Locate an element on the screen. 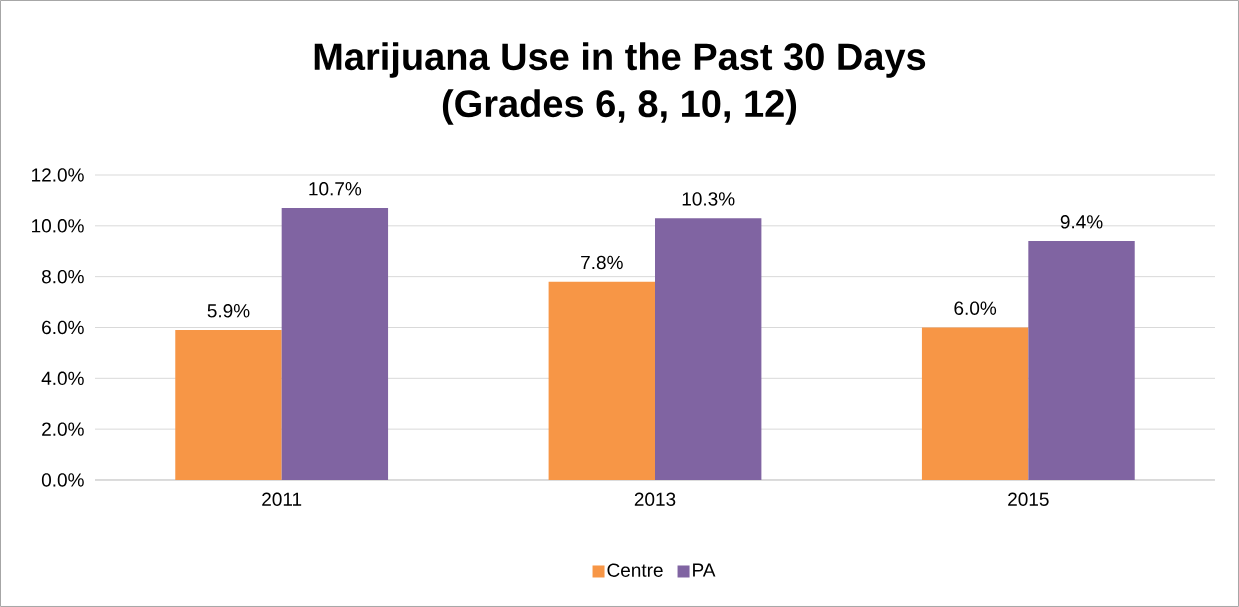 This screenshot has height=607, width=1239. y-tick-label: 12.0% is located at coordinates (58, 175).